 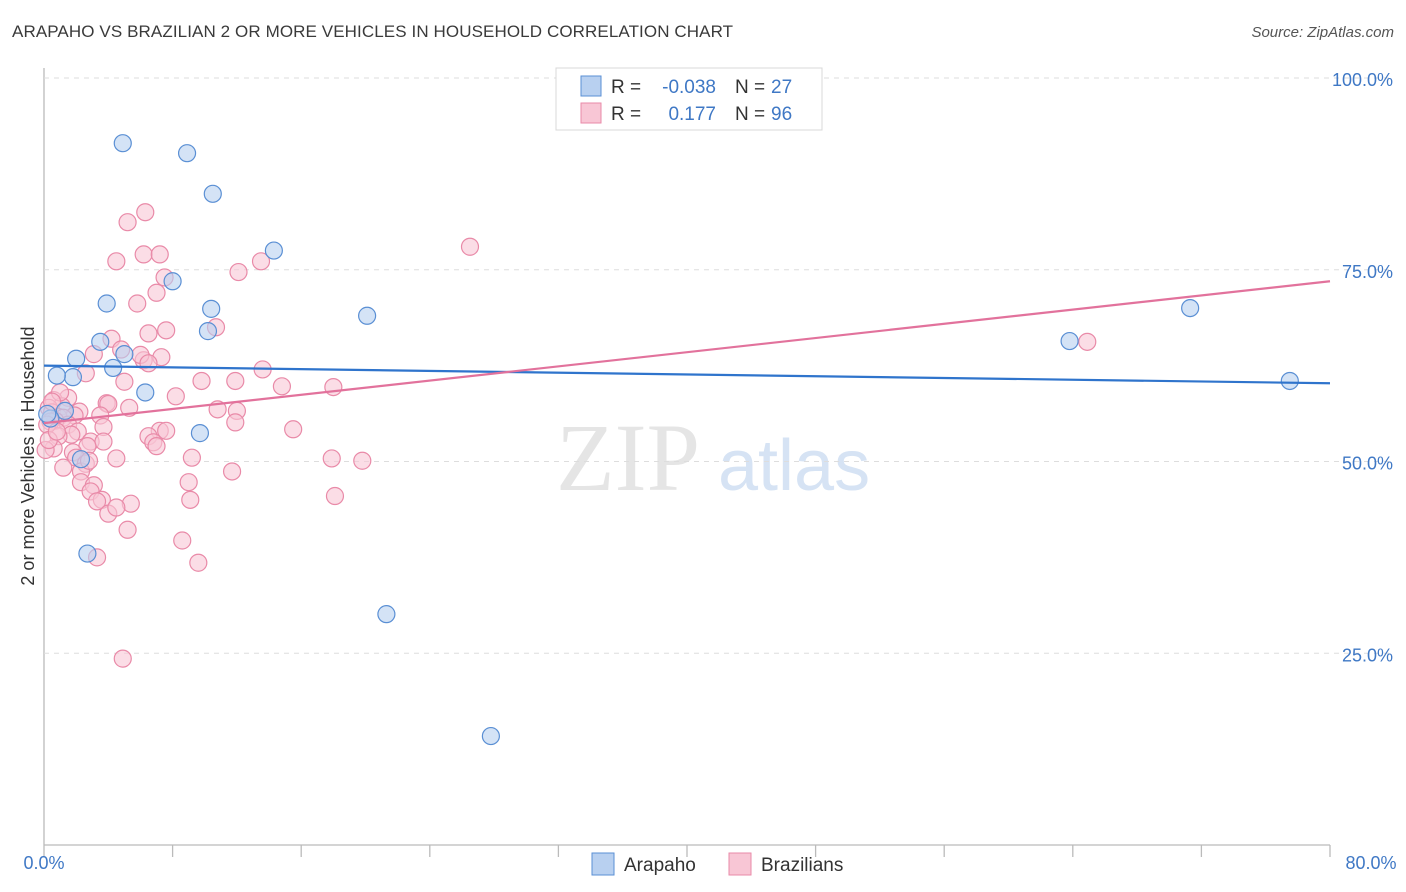 I want to click on trendlines, so click(x=687, y=352).